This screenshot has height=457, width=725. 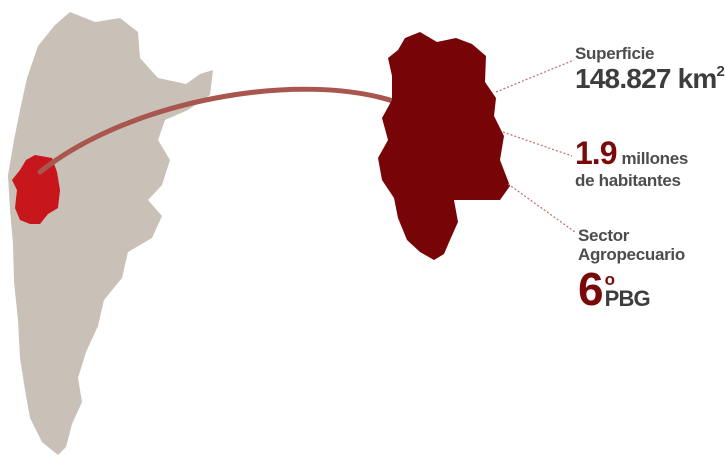 What do you see at coordinates (537, 144) in the screenshot?
I see `connector-population` at bounding box center [537, 144].